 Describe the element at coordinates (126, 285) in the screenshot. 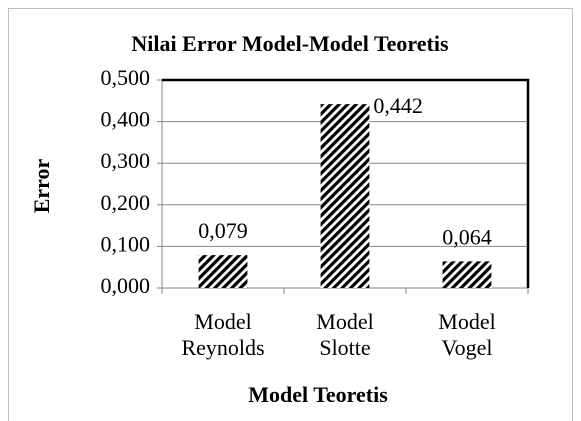

I see `y-tick-label: 0,000` at that location.